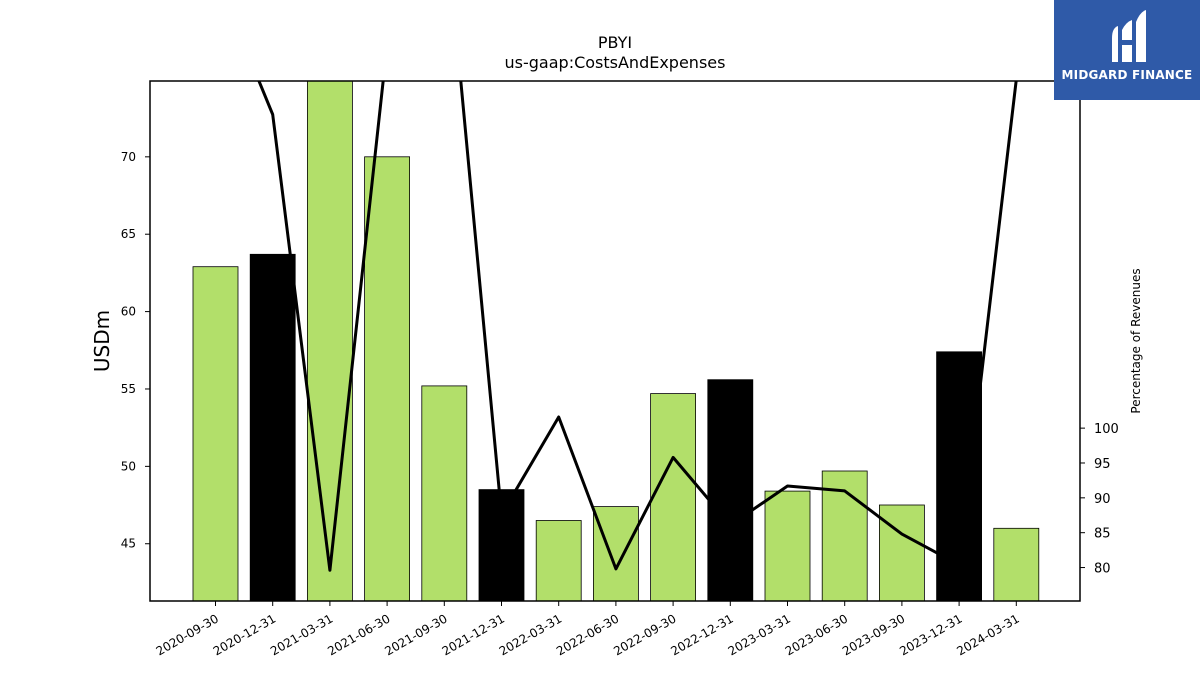  Describe the element at coordinates (301, 634) in the screenshot. I see `x-tick-label: 2021-03-31` at that location.